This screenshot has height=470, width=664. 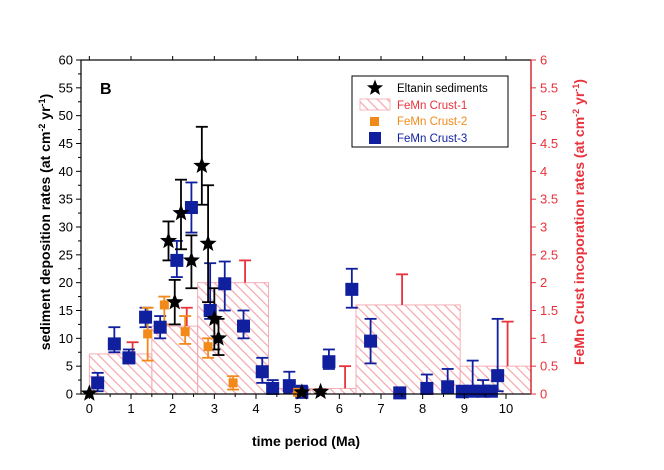 What do you see at coordinates (69, 394) in the screenshot?
I see `y-left-tick-label: 0` at bounding box center [69, 394].